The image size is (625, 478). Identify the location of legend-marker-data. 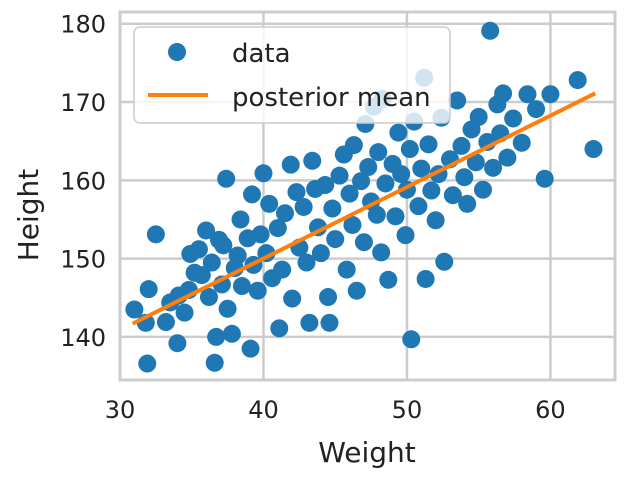
(177, 52).